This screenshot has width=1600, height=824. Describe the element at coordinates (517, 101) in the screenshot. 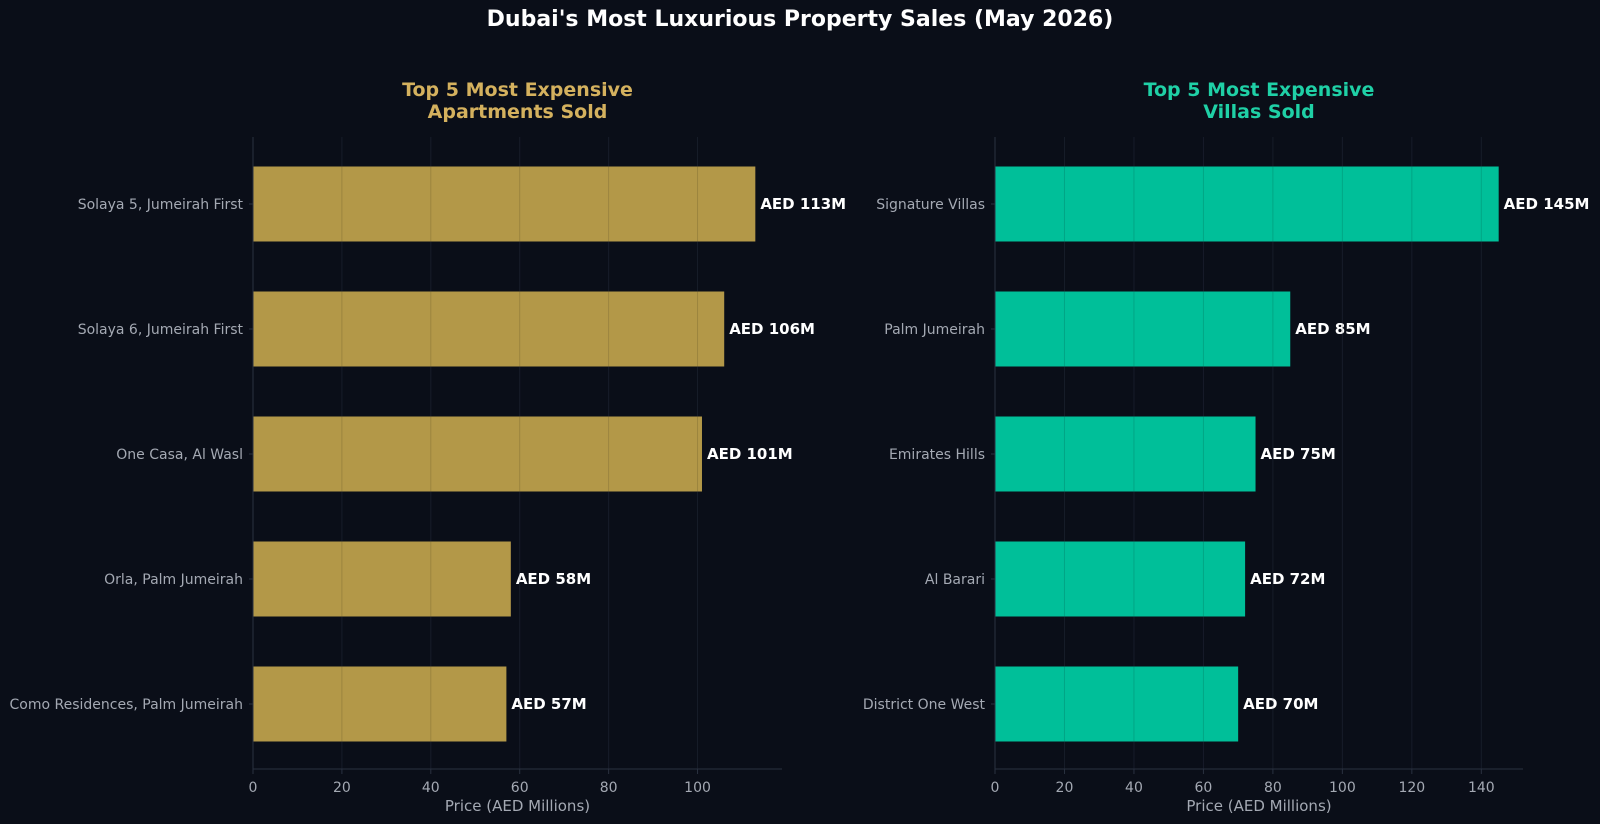

I see `panel-title: Top 5 Most Expensive Apartments Sold` at that location.